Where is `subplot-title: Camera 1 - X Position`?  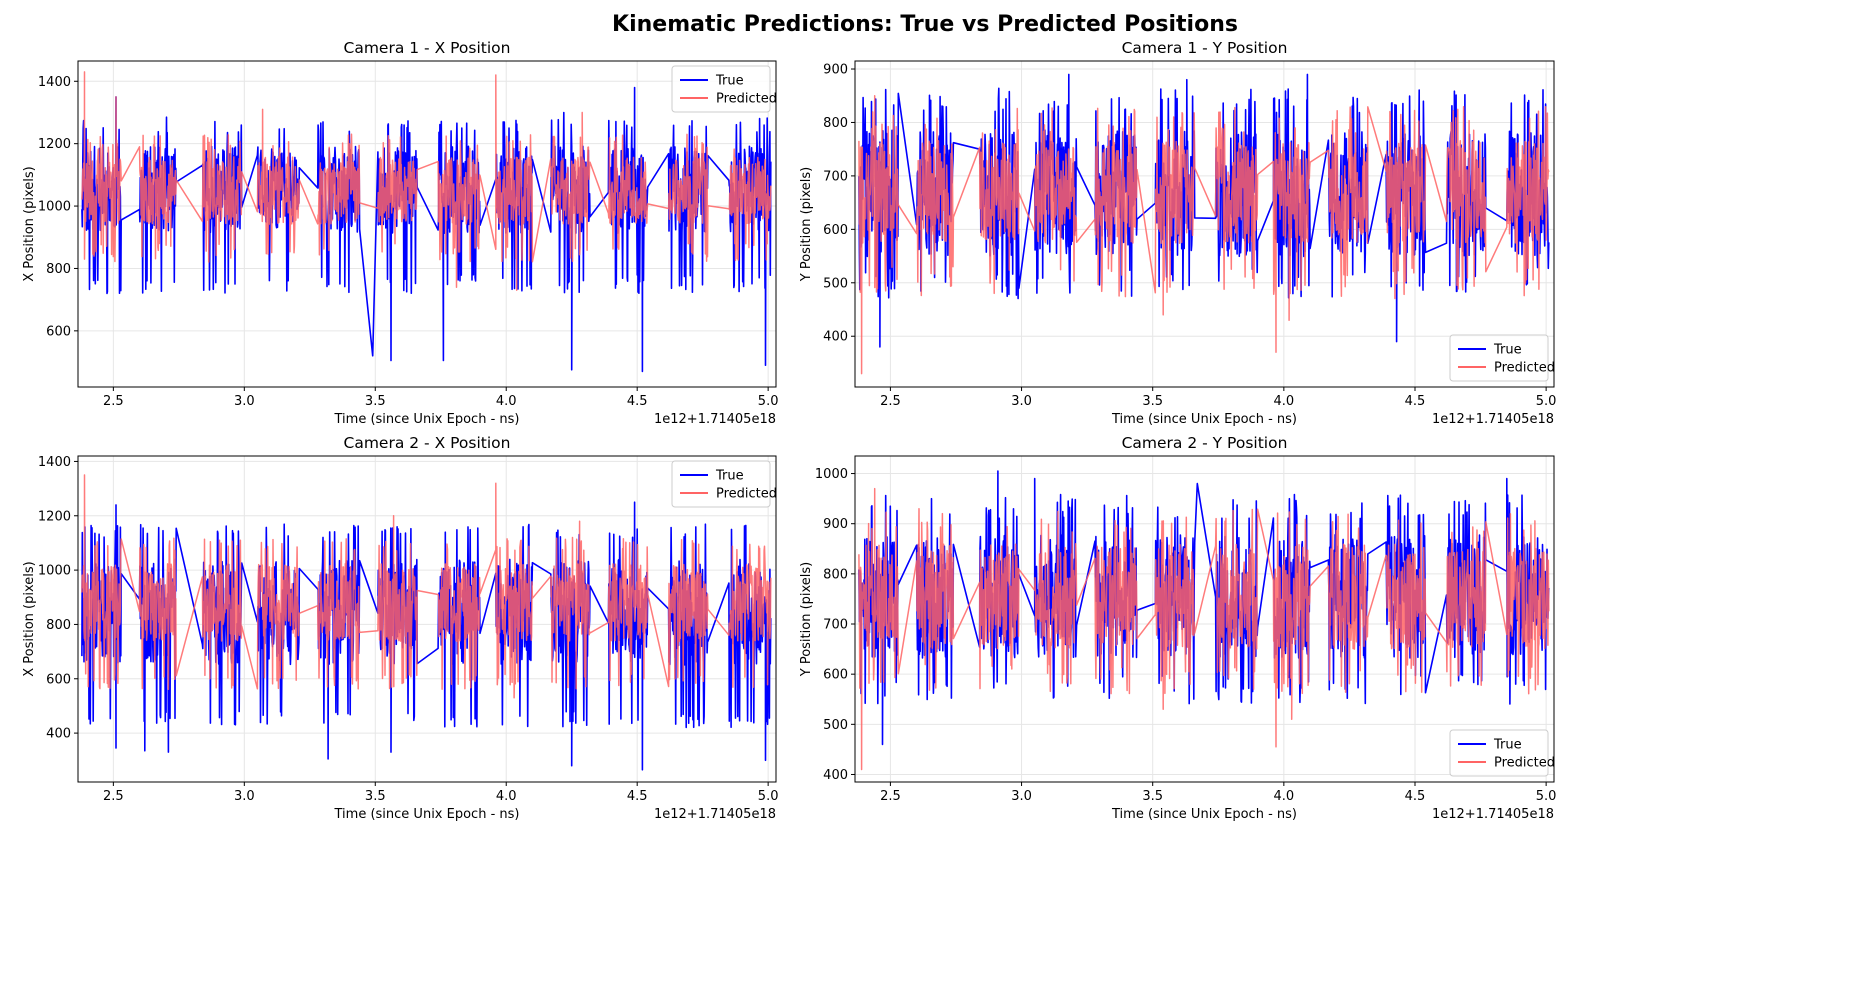 subplot-title: Camera 1 - X Position is located at coordinates (427, 48).